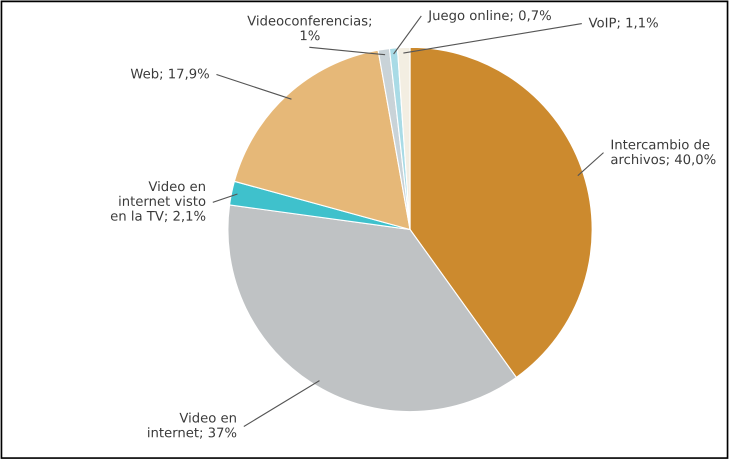 The height and width of the screenshot is (459, 729). I want to click on slice-label: Juego online; 0,7%, so click(489, 16).